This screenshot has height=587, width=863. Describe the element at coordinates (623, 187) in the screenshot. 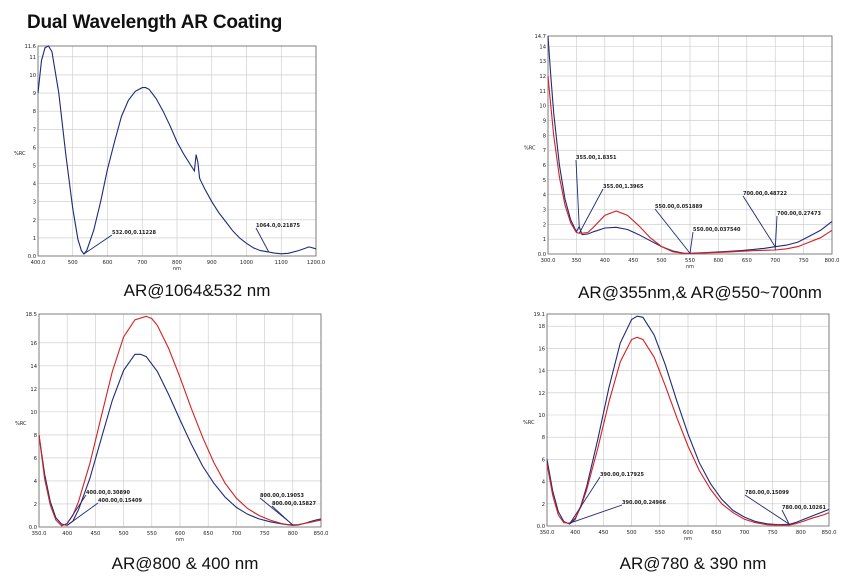

I see `annotation-label: 355.00,1.3965` at that location.